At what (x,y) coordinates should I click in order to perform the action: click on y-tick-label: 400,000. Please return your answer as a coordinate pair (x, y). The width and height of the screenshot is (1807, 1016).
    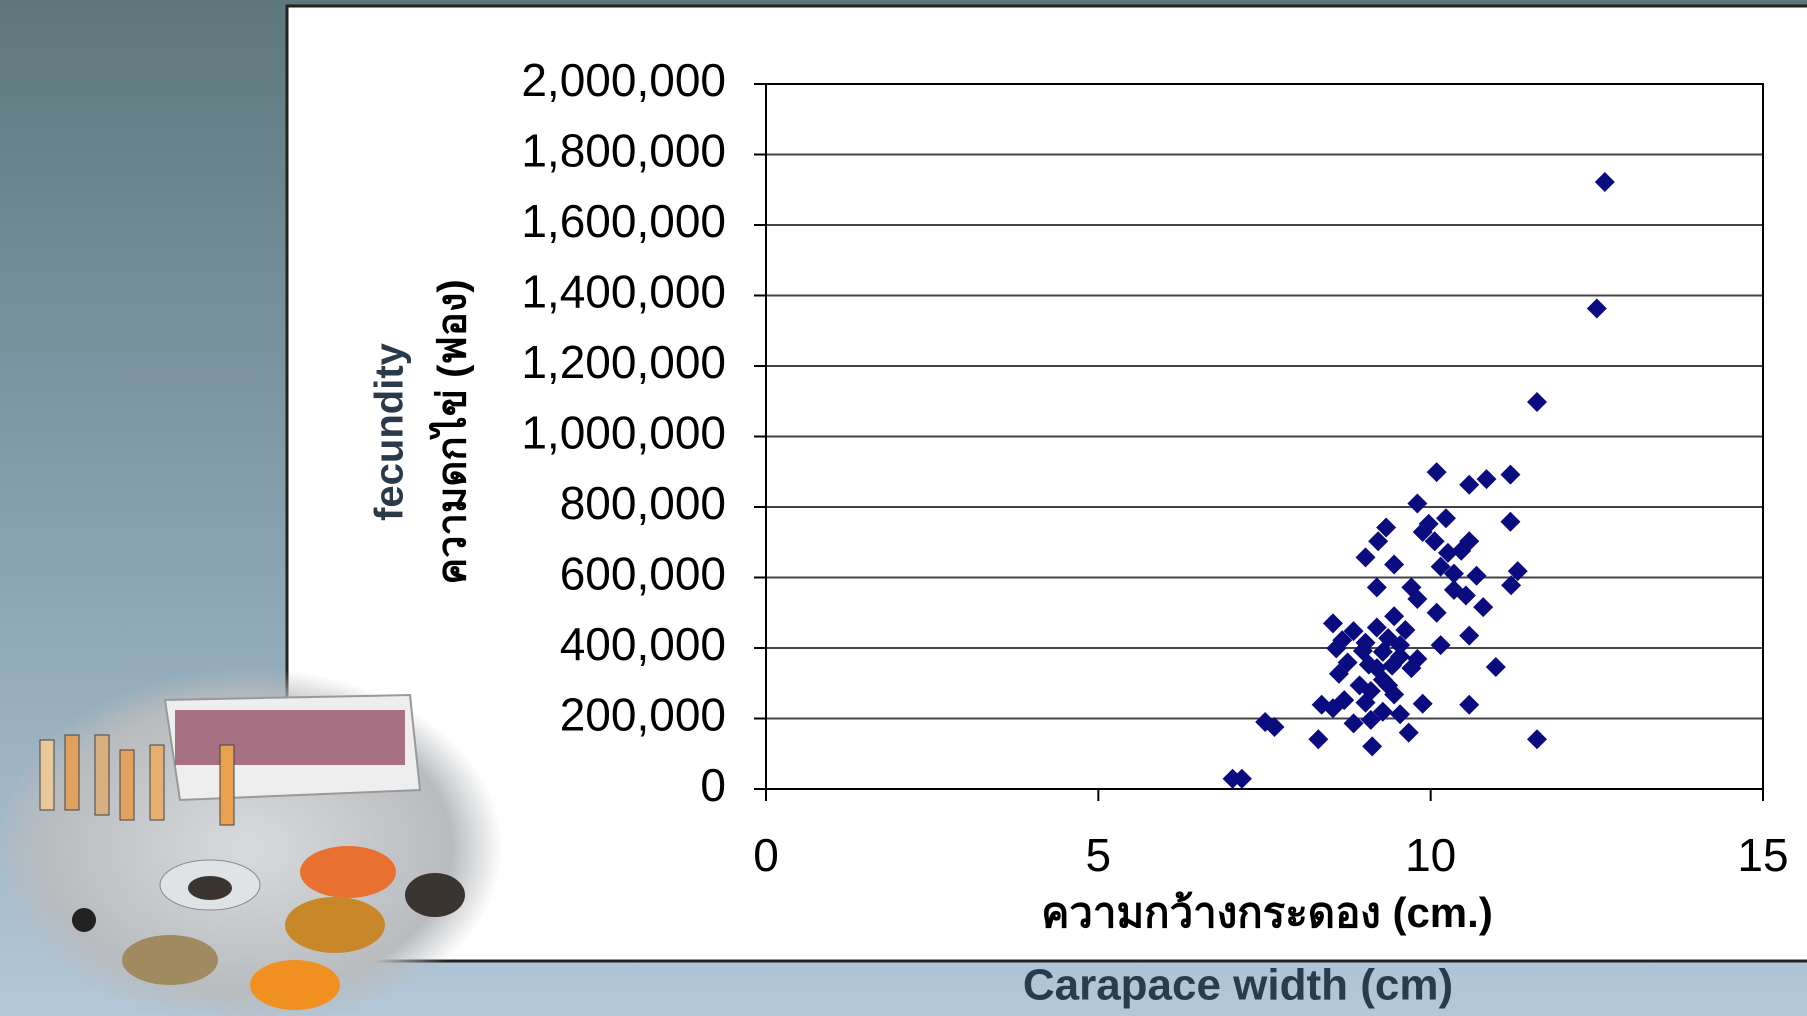
    Looking at the image, I should click on (643, 644).